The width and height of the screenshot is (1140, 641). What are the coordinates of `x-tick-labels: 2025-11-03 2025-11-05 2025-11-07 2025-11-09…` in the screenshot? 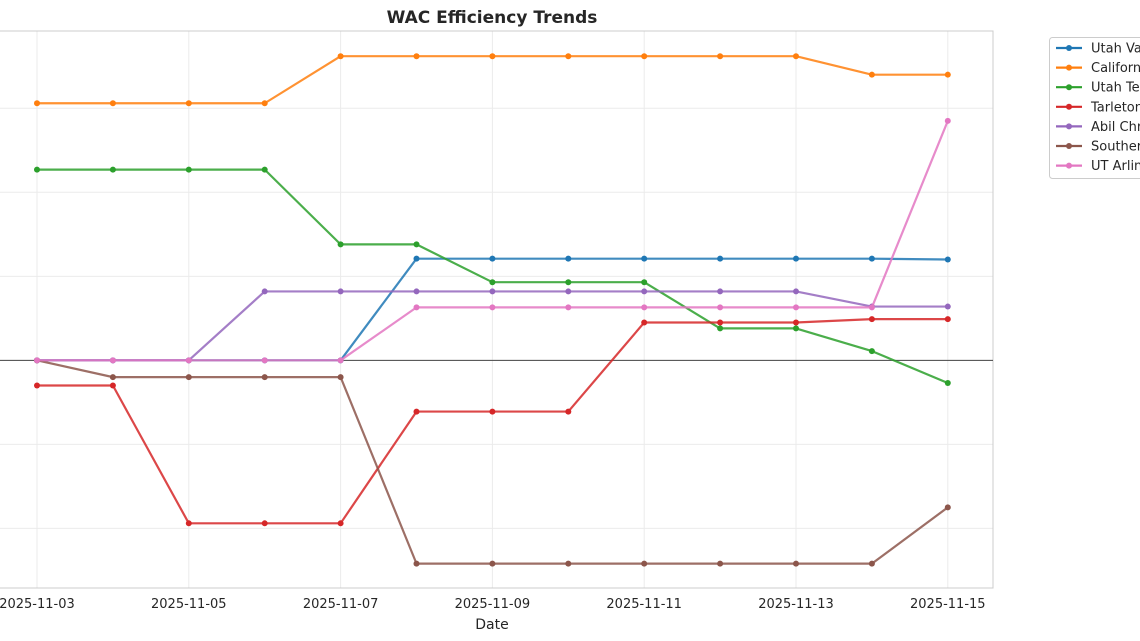 It's located at (493, 604).